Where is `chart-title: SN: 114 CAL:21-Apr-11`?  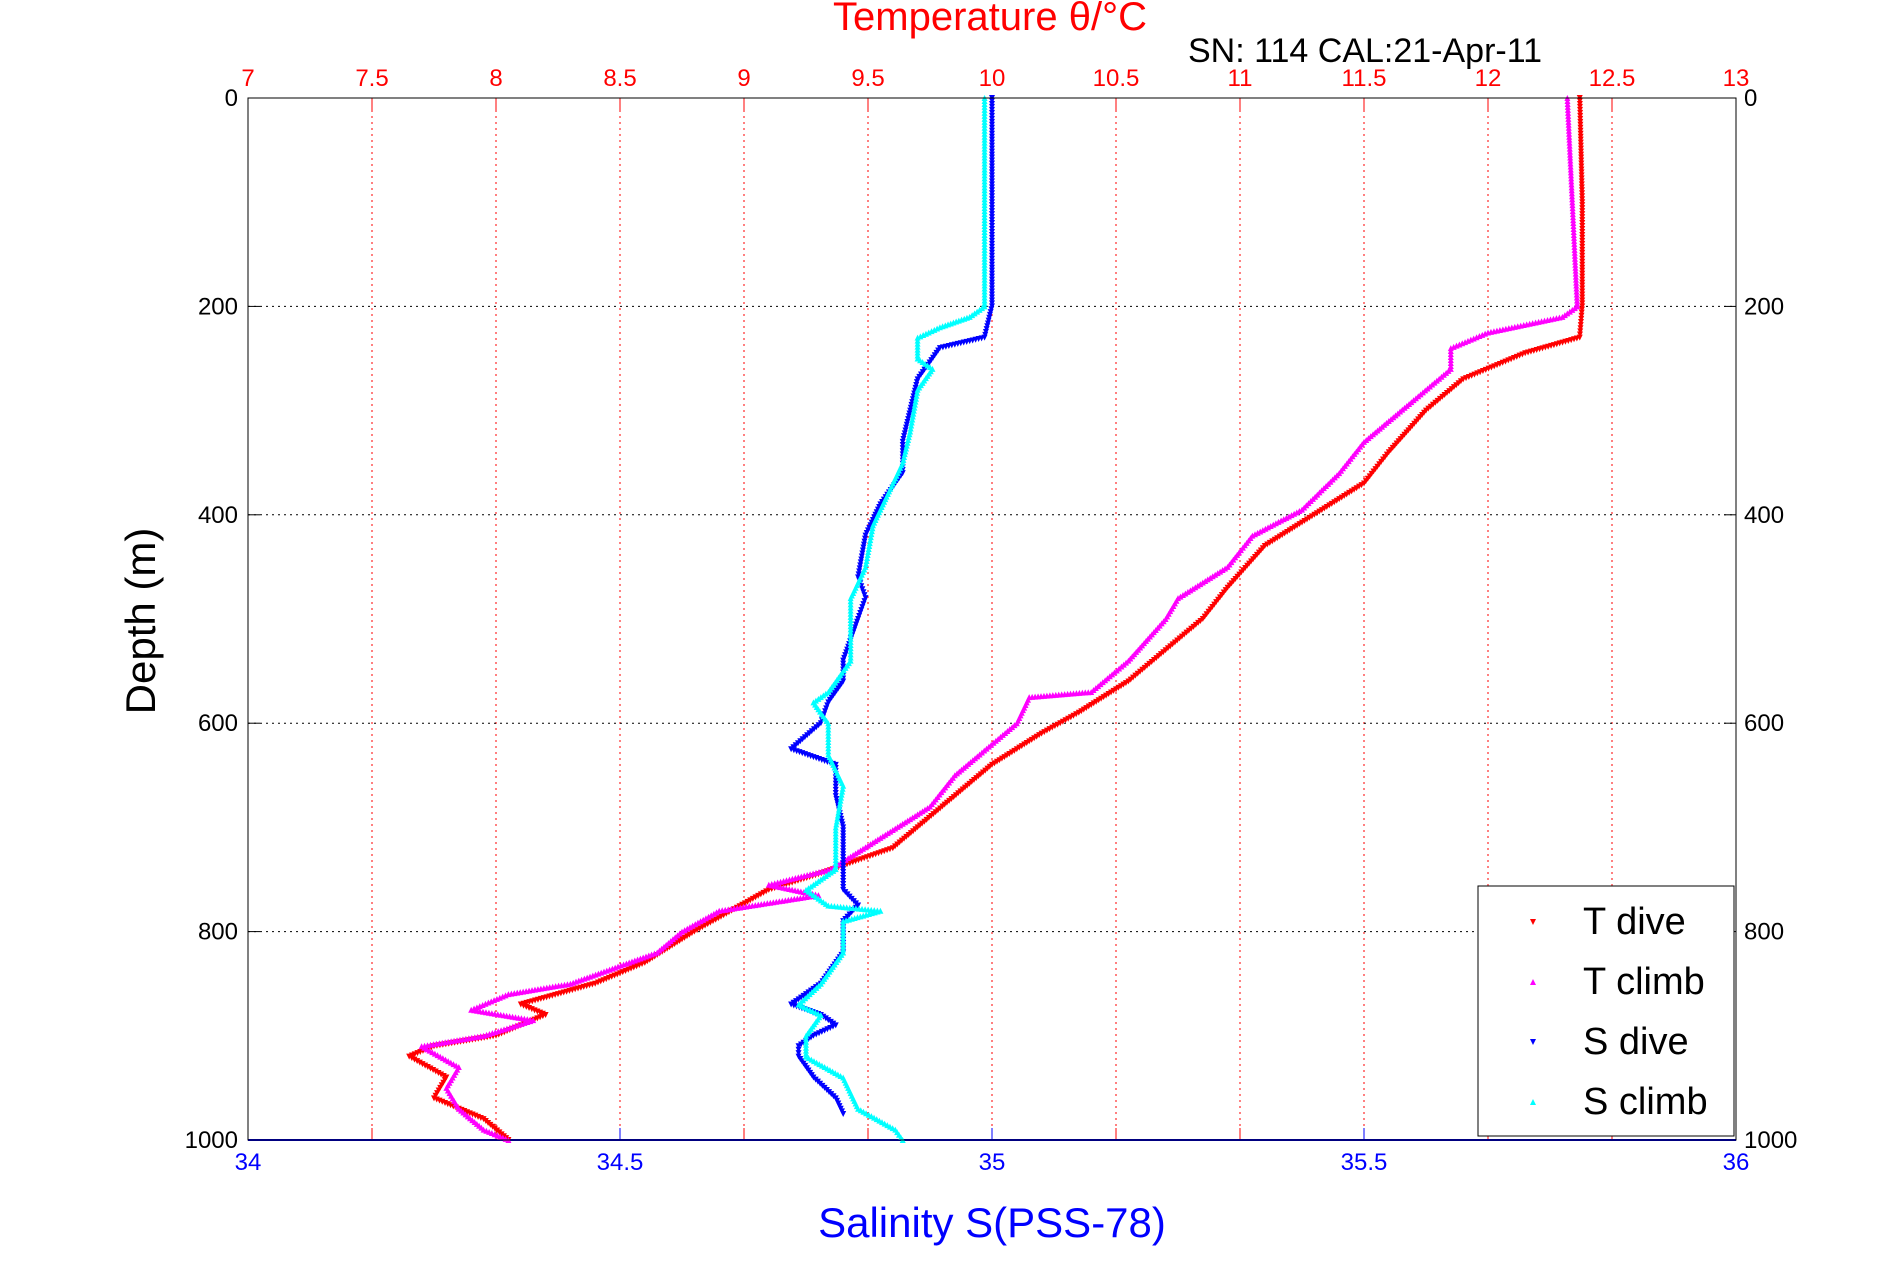
chart-title: SN: 114 CAL:21-Apr-11 is located at coordinates (1365, 51).